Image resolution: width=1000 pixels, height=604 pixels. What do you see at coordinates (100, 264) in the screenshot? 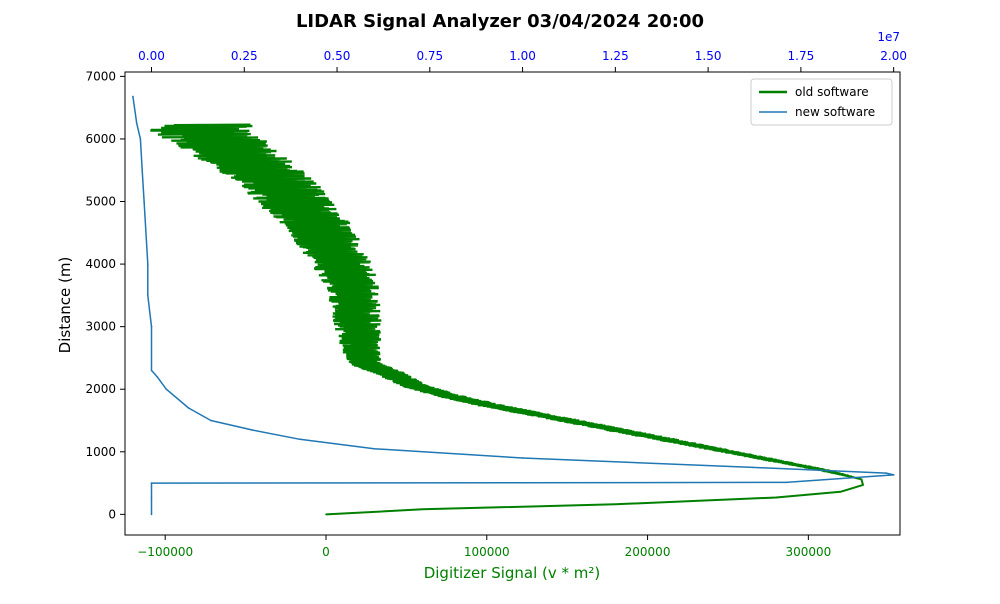
I see `y-tick-label: 4000` at bounding box center [100, 264].